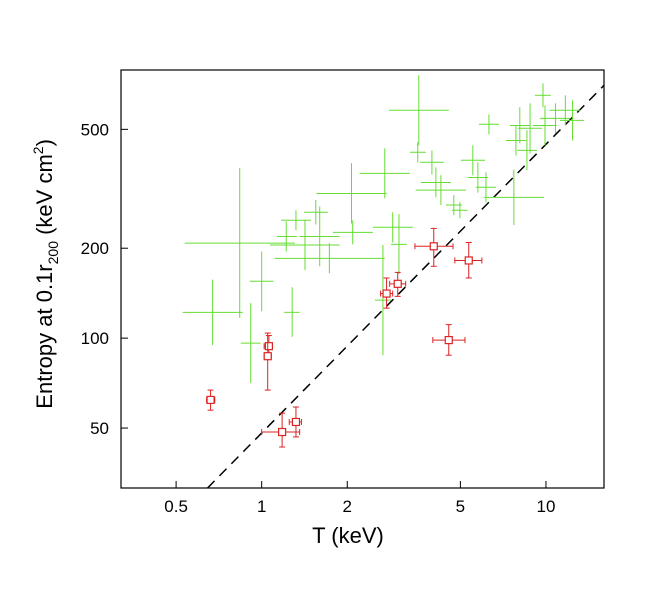 The image size is (664, 594). Describe the element at coordinates (95, 248) in the screenshot. I see `y-tick-label: 200` at that location.